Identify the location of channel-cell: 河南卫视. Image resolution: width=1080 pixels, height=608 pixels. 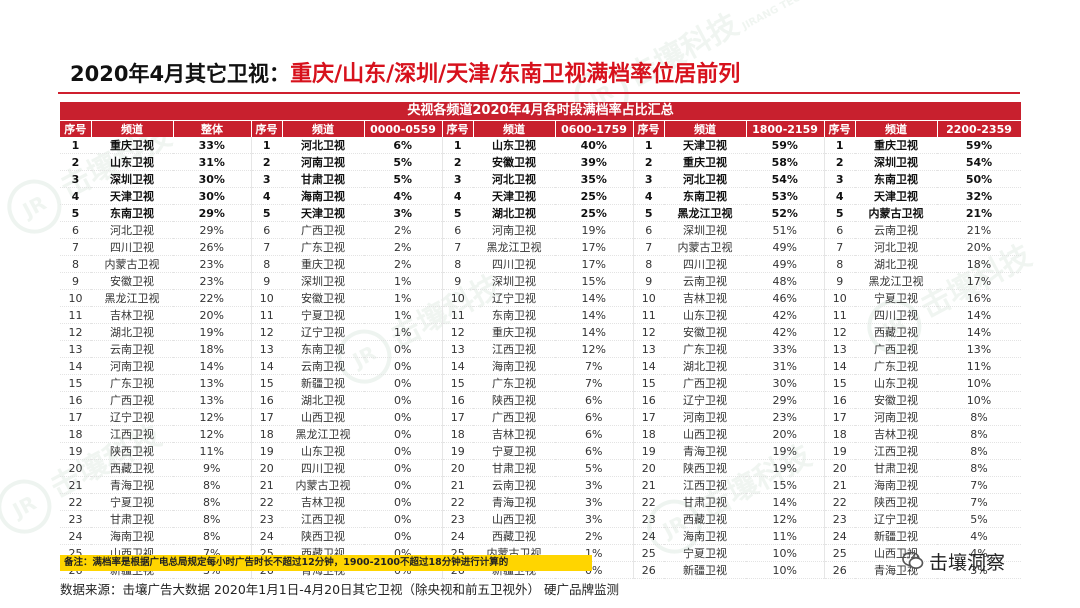
(514, 230).